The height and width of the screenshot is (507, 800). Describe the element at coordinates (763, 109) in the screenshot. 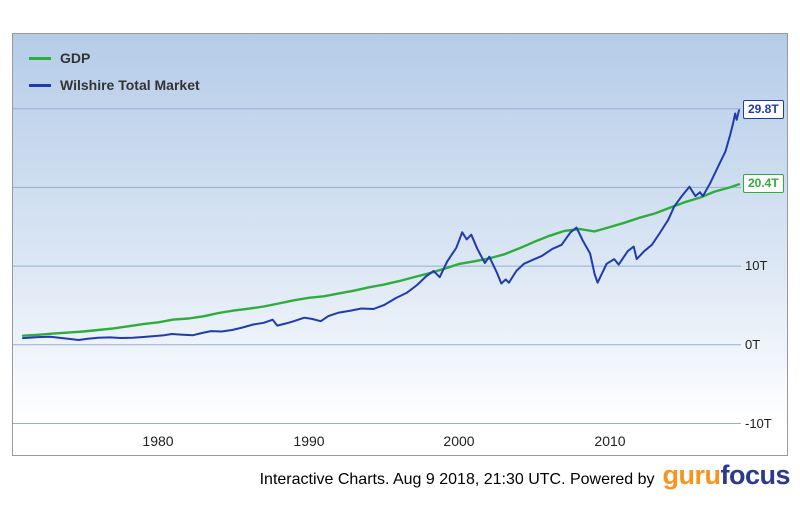

I see `wilshire-value-badge: 29.8T` at that location.